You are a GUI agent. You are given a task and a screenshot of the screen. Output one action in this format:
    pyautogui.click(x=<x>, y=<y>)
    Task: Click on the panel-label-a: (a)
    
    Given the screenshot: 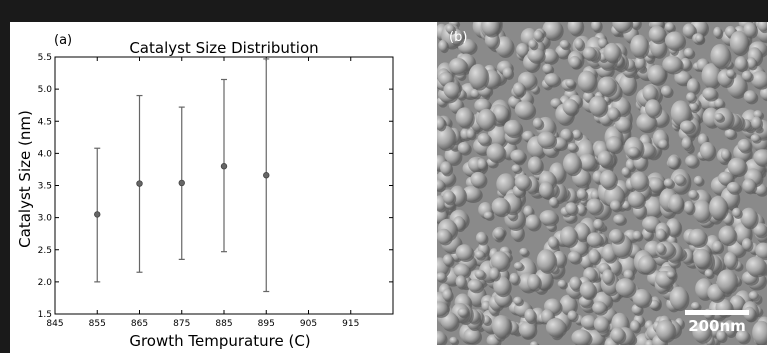 What is the action you would take?
    pyautogui.click(x=63, y=40)
    